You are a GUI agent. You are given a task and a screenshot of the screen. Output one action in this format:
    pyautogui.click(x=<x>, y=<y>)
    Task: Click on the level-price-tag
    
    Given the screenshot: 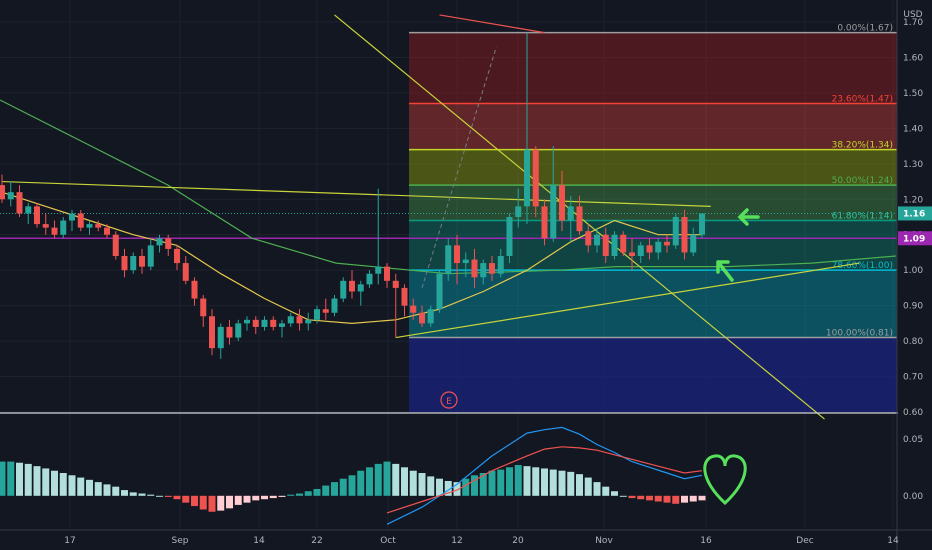 What is the action you would take?
    pyautogui.click(x=915, y=238)
    